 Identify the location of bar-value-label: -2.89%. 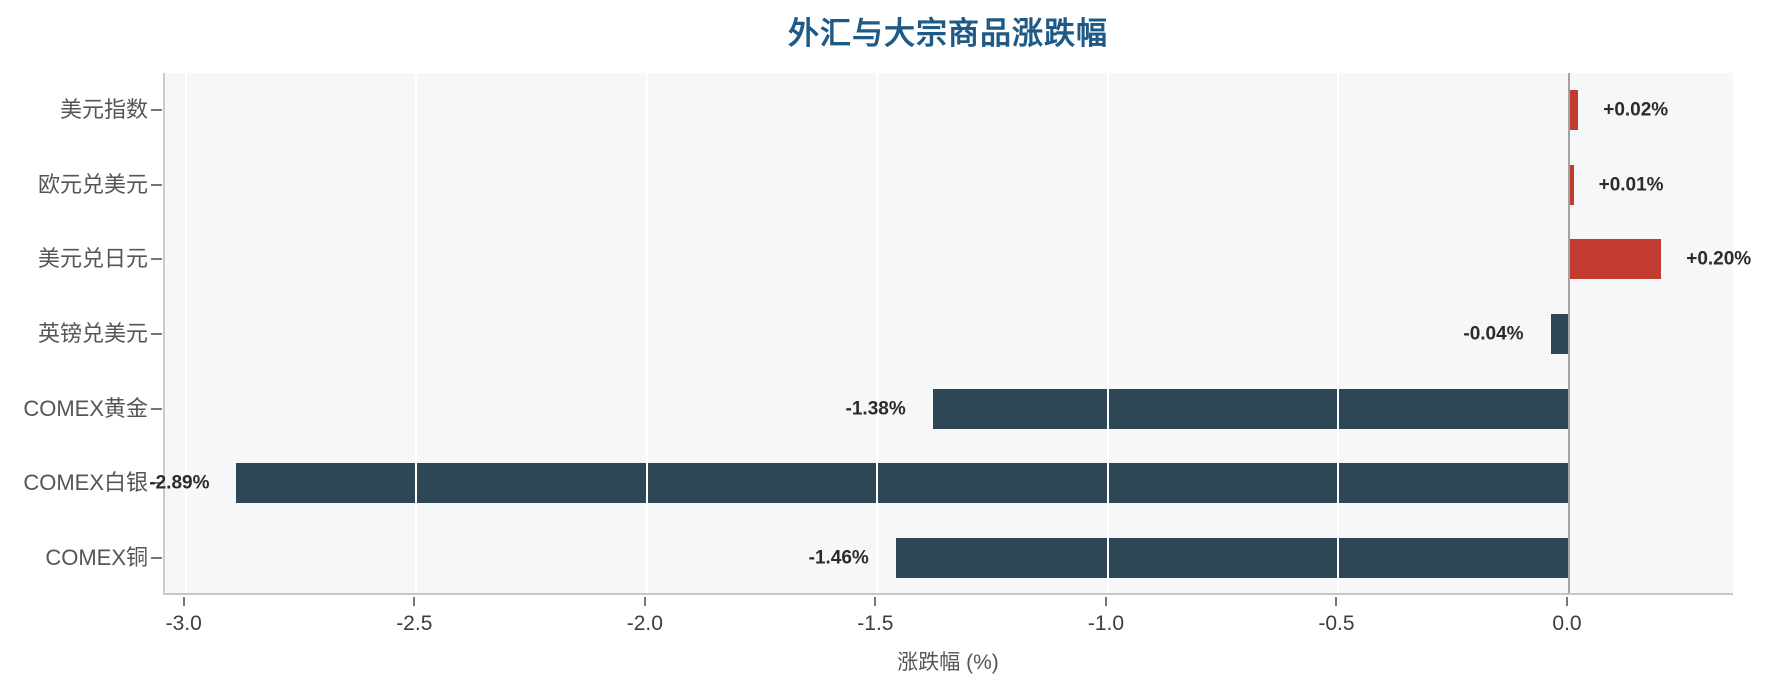
(179, 483).